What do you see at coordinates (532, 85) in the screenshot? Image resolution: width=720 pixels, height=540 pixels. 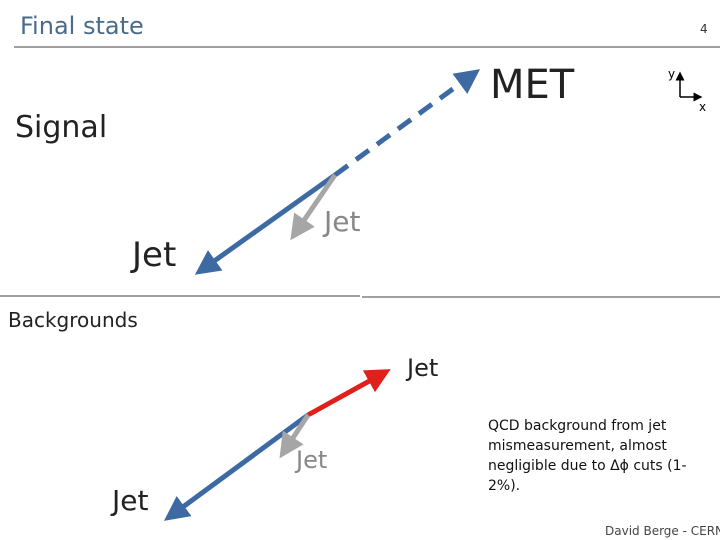 I see `met-label: MET` at bounding box center [532, 85].